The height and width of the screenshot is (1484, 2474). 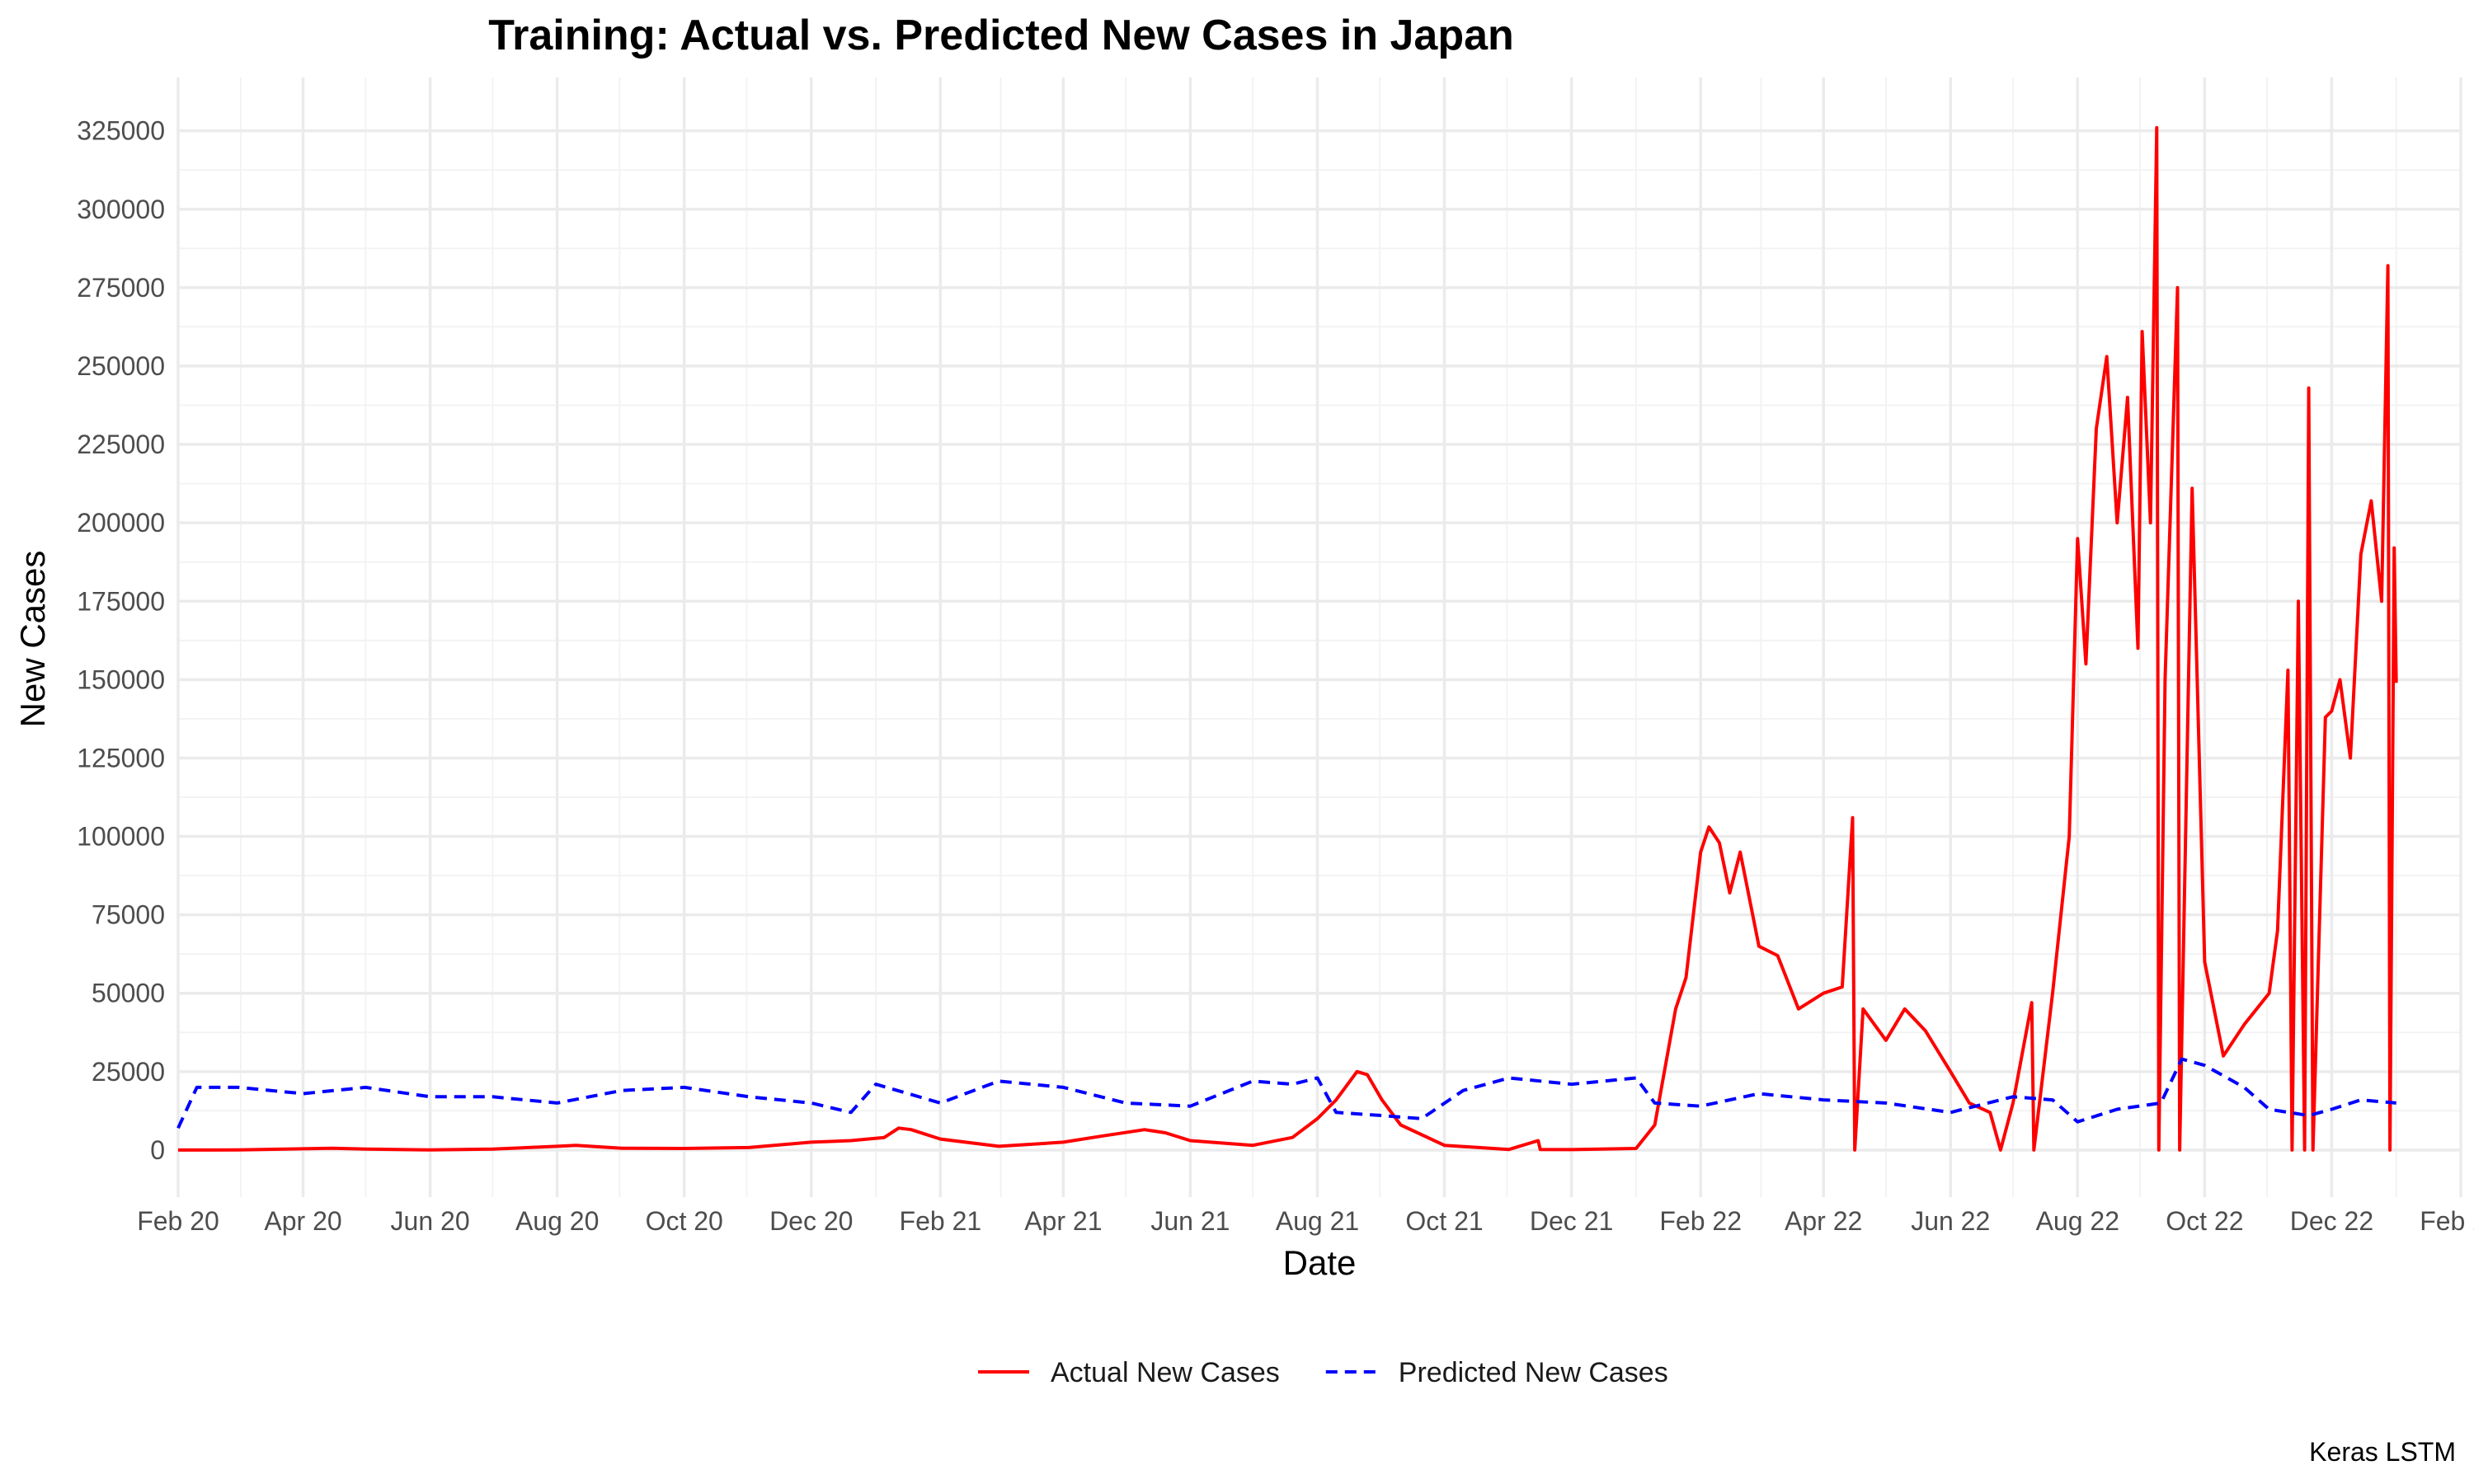 I want to click on y-tick-label: 50000, so click(x=128, y=993).